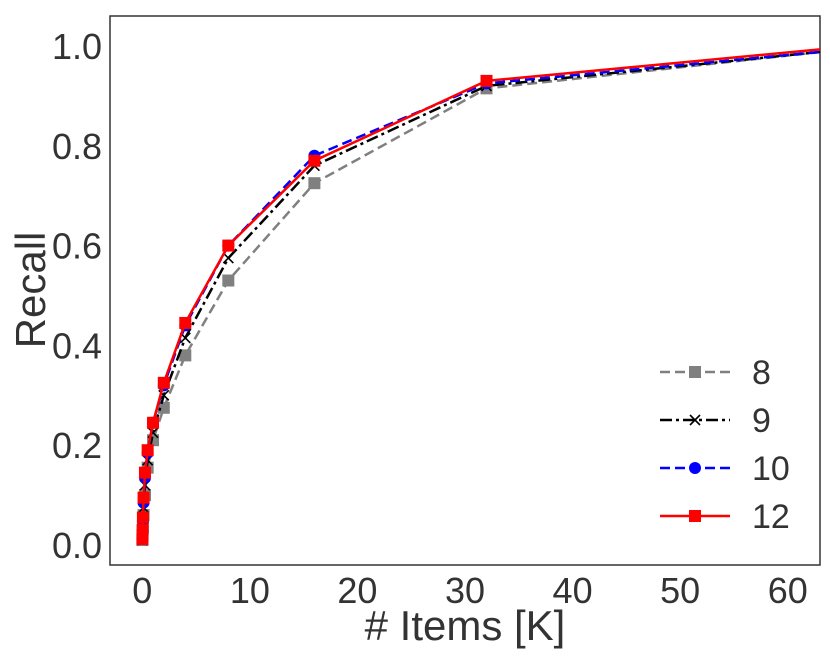 Image resolution: width=830 pixels, height=658 pixels. What do you see at coordinates (680, 590) in the screenshot?
I see `x-tick-label: 50` at bounding box center [680, 590].